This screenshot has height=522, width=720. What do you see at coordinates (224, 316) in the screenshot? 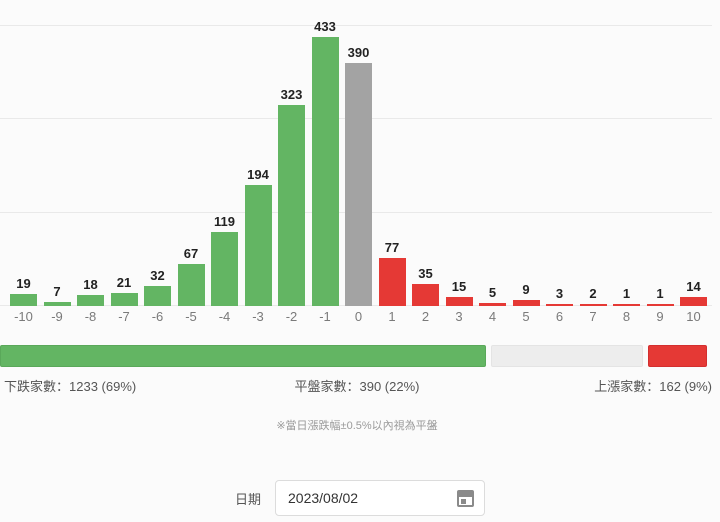
I see `x-tick-label: -4` at bounding box center [224, 316].